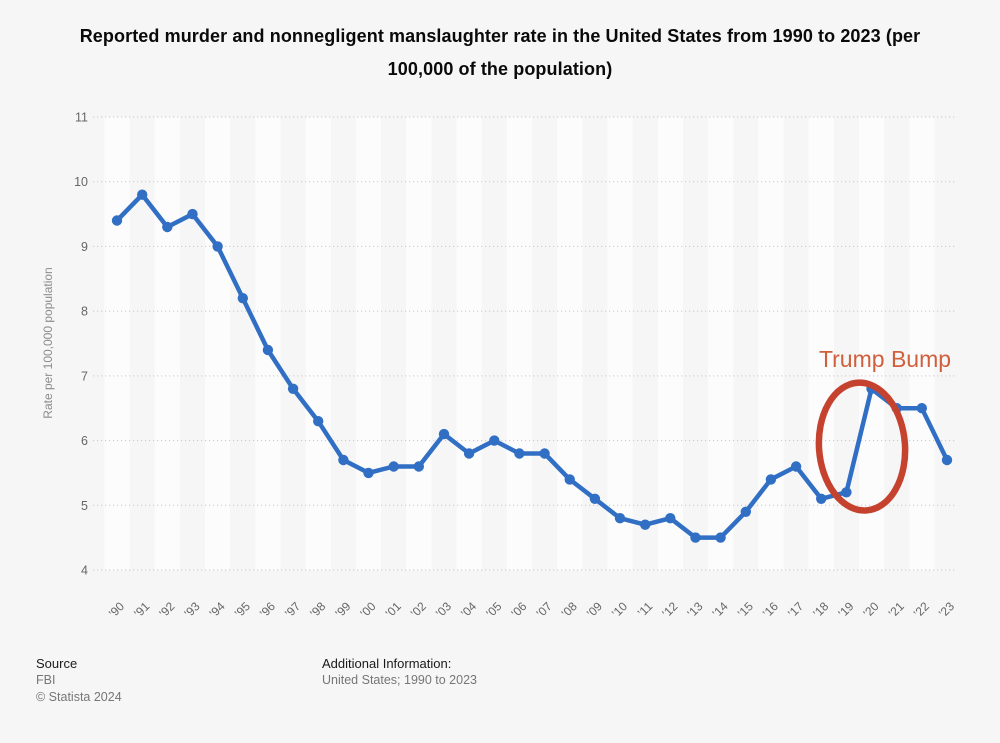 The image size is (1000, 743). I want to click on additional-info-label: Additional Information:, so click(387, 663).